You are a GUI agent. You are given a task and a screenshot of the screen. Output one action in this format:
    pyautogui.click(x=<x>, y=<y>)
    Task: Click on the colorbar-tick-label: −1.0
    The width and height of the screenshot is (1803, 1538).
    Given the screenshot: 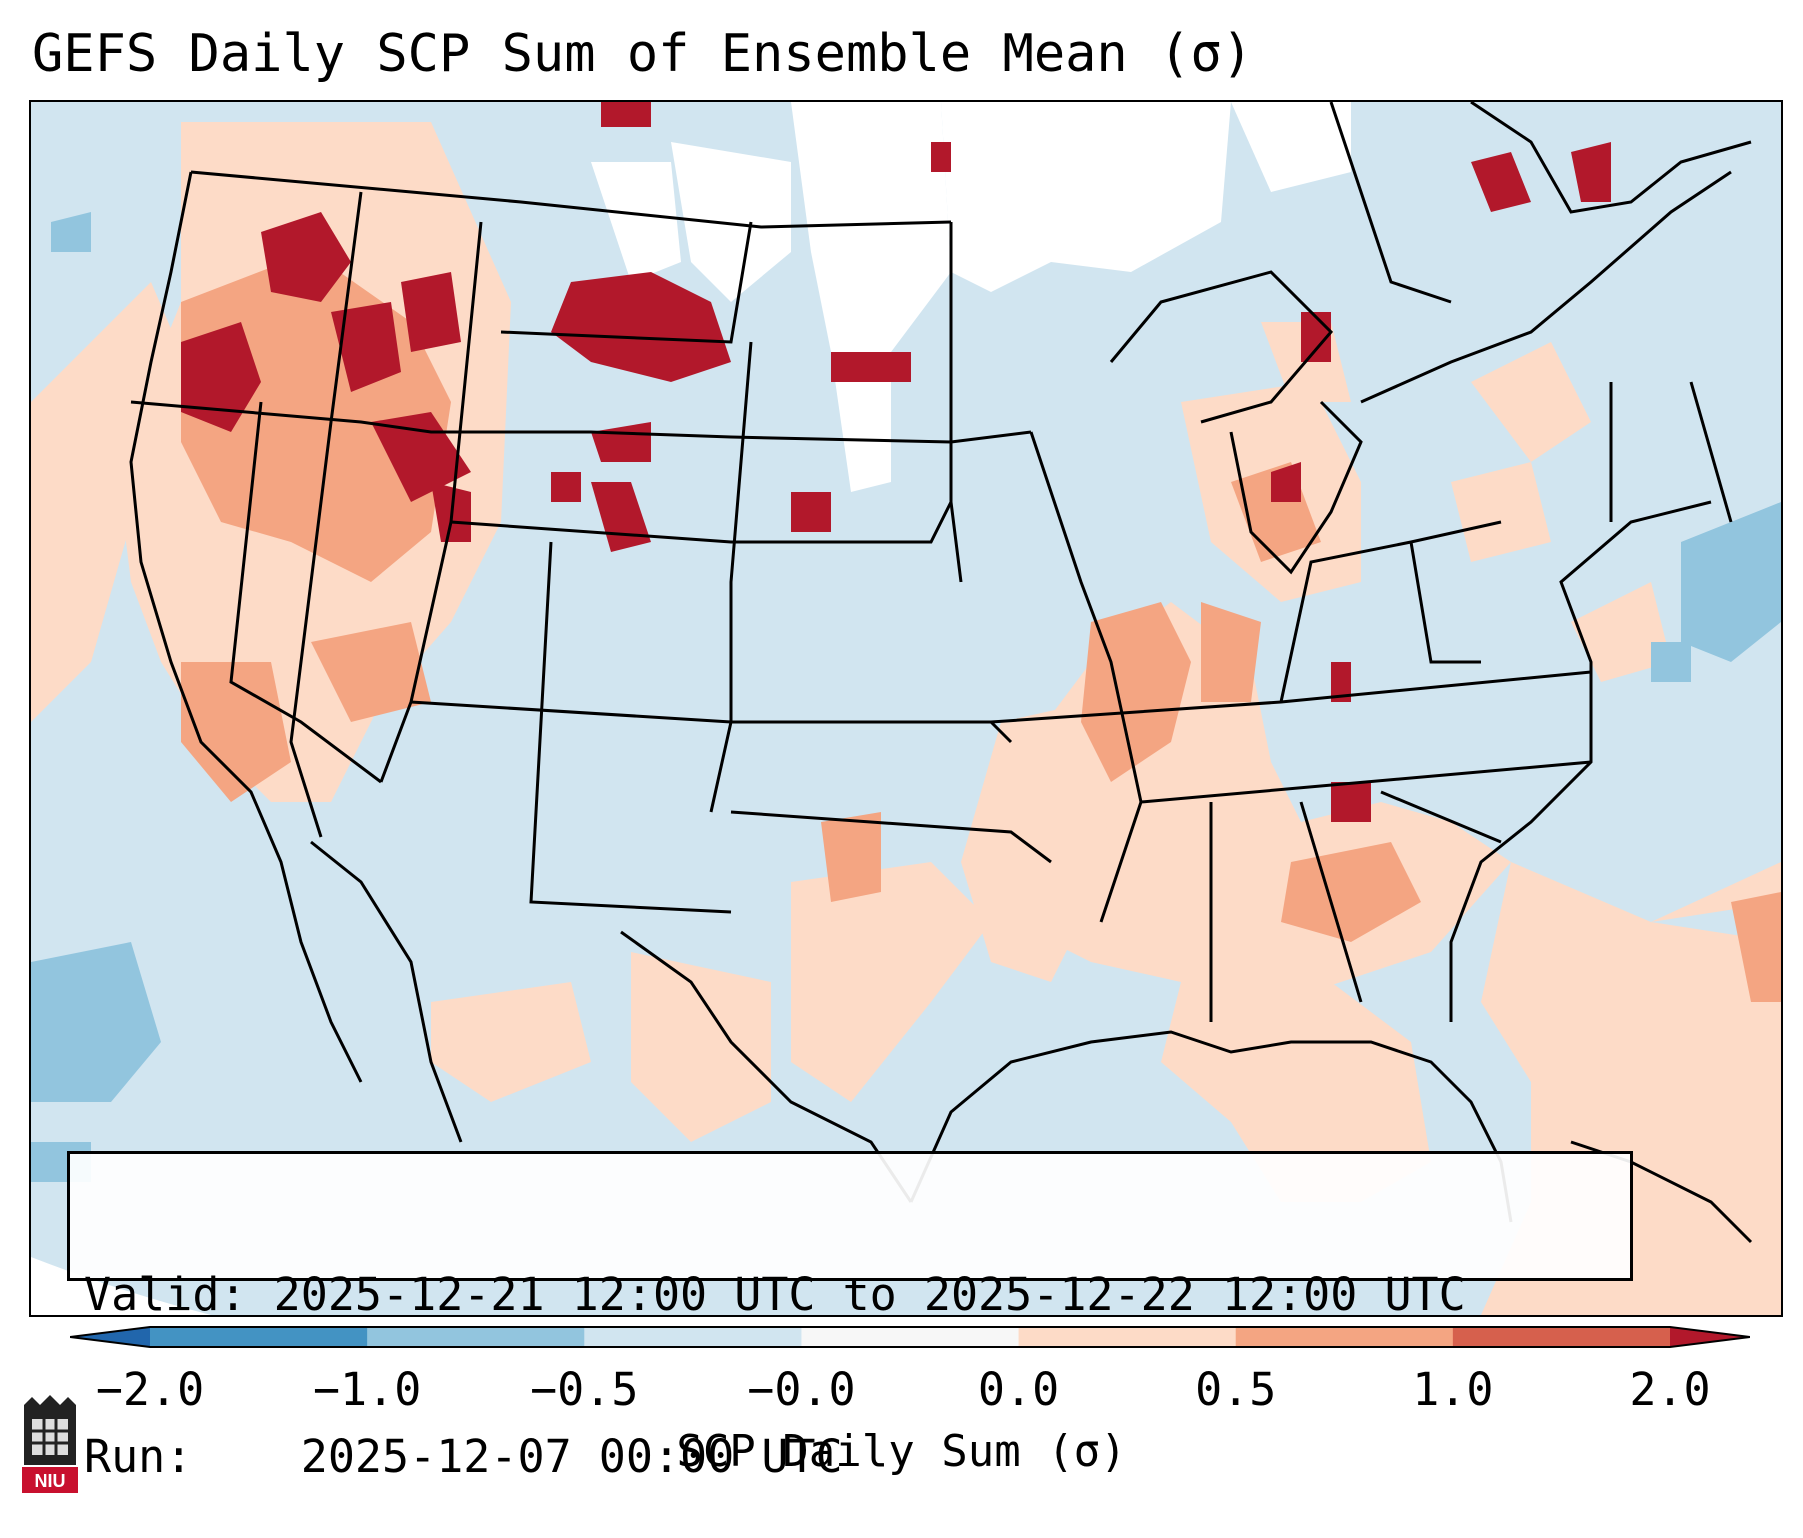 What is the action you would take?
    pyautogui.click(x=367, y=1389)
    